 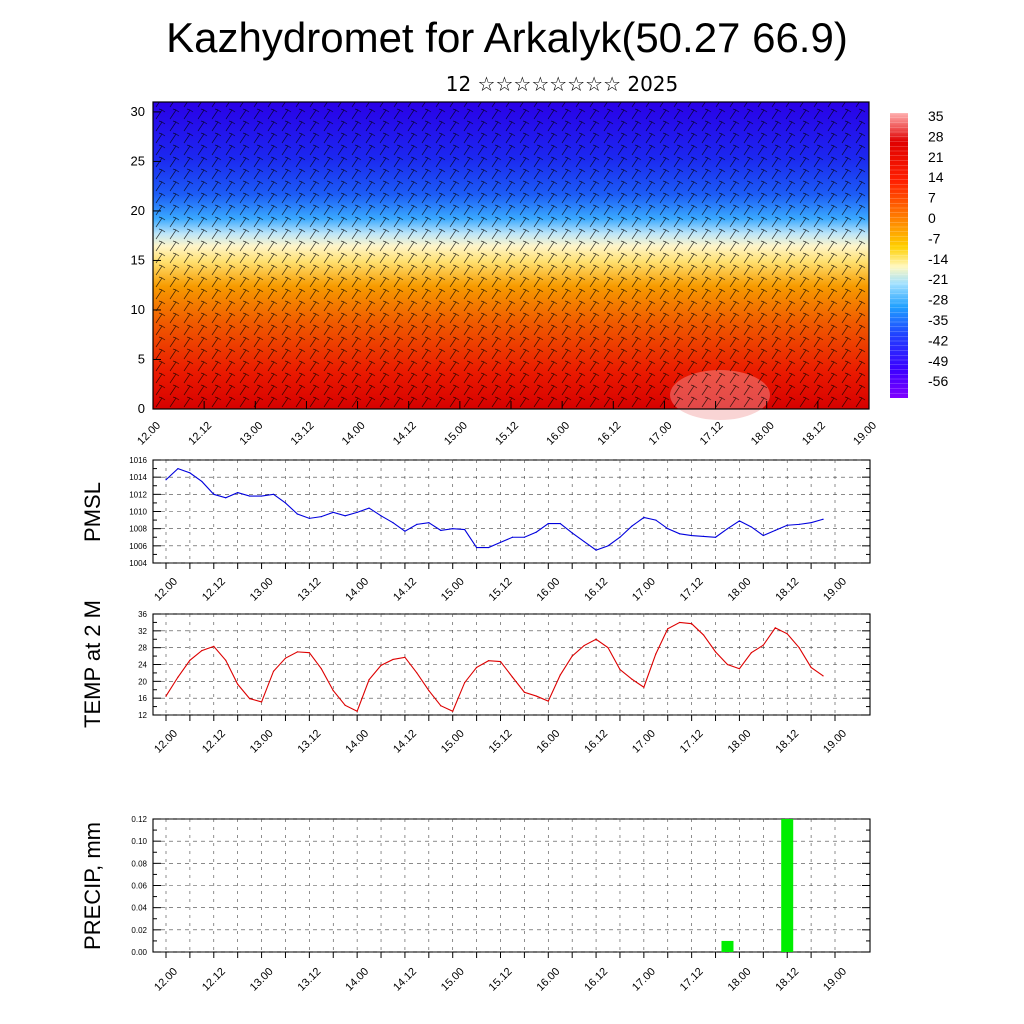 I want to click on pmsl-series-line, so click(x=494, y=509).